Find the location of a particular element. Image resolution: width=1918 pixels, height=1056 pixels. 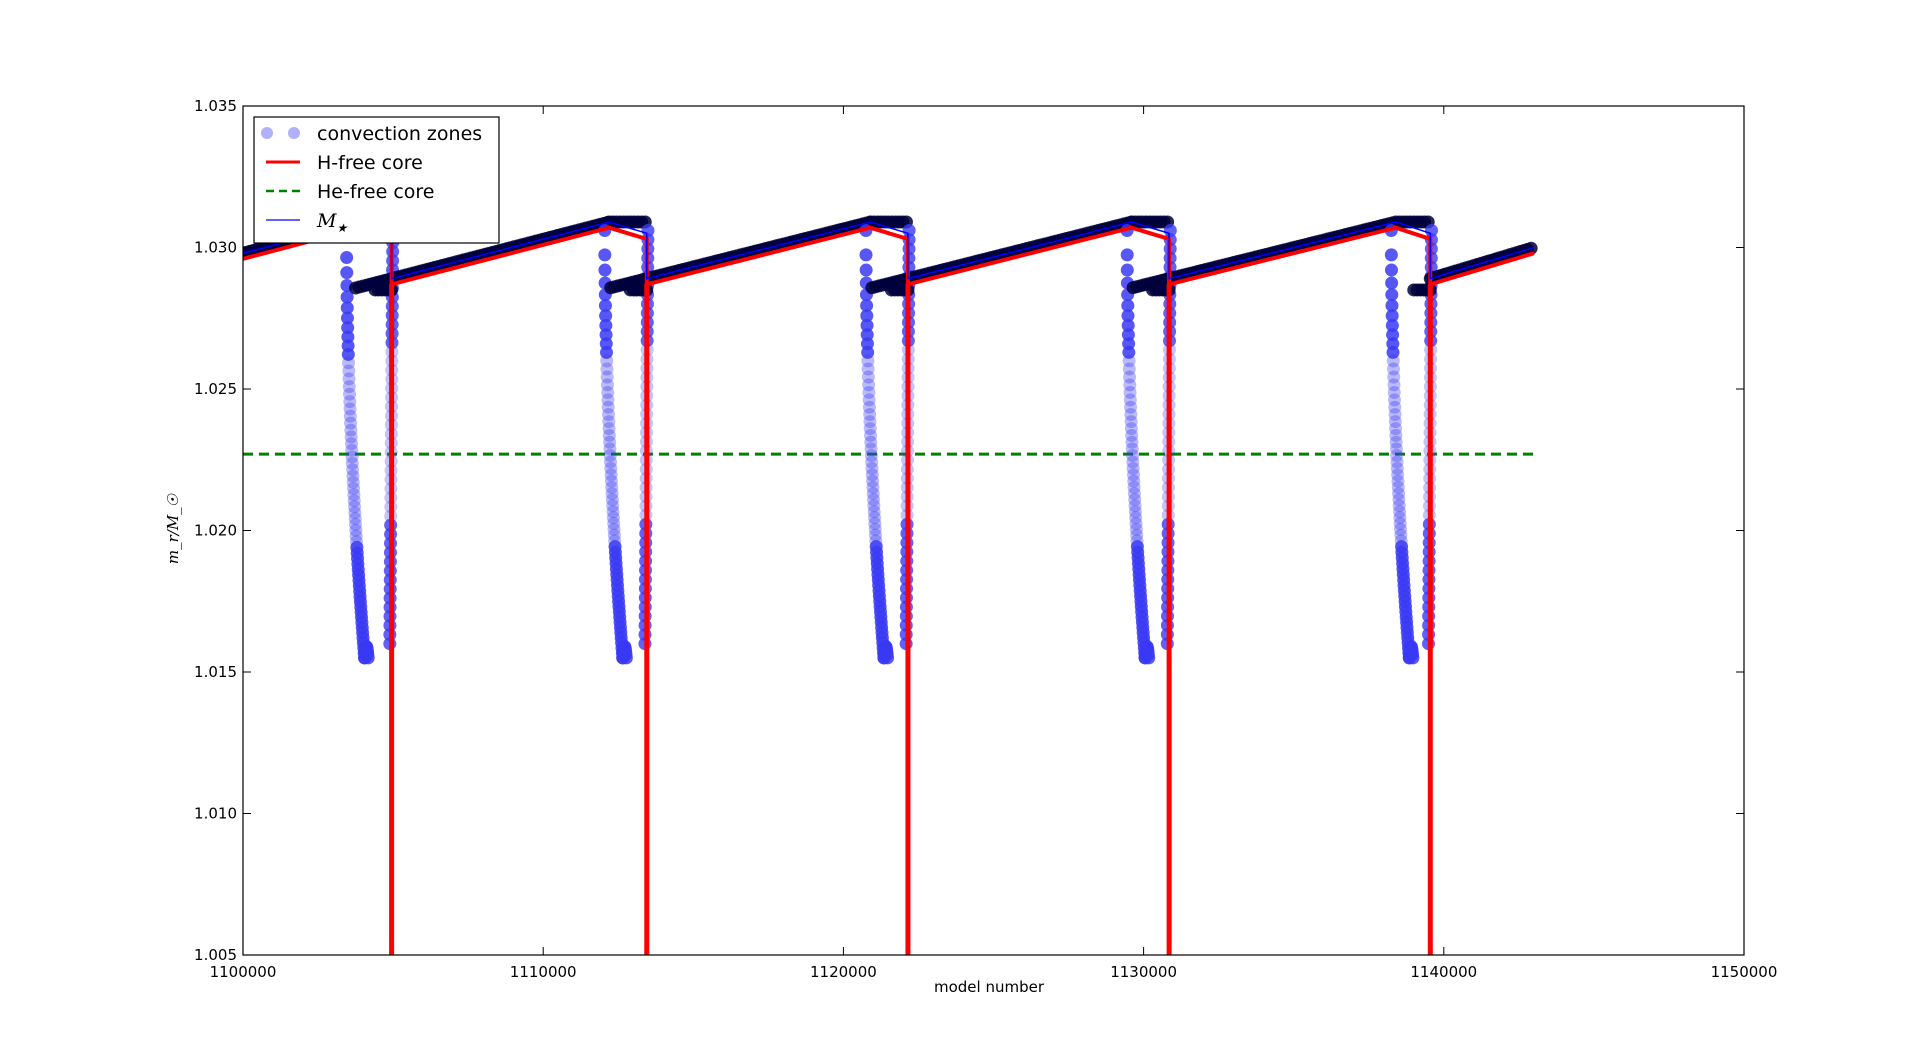

x-tick-label: 1100000 is located at coordinates (243, 972).